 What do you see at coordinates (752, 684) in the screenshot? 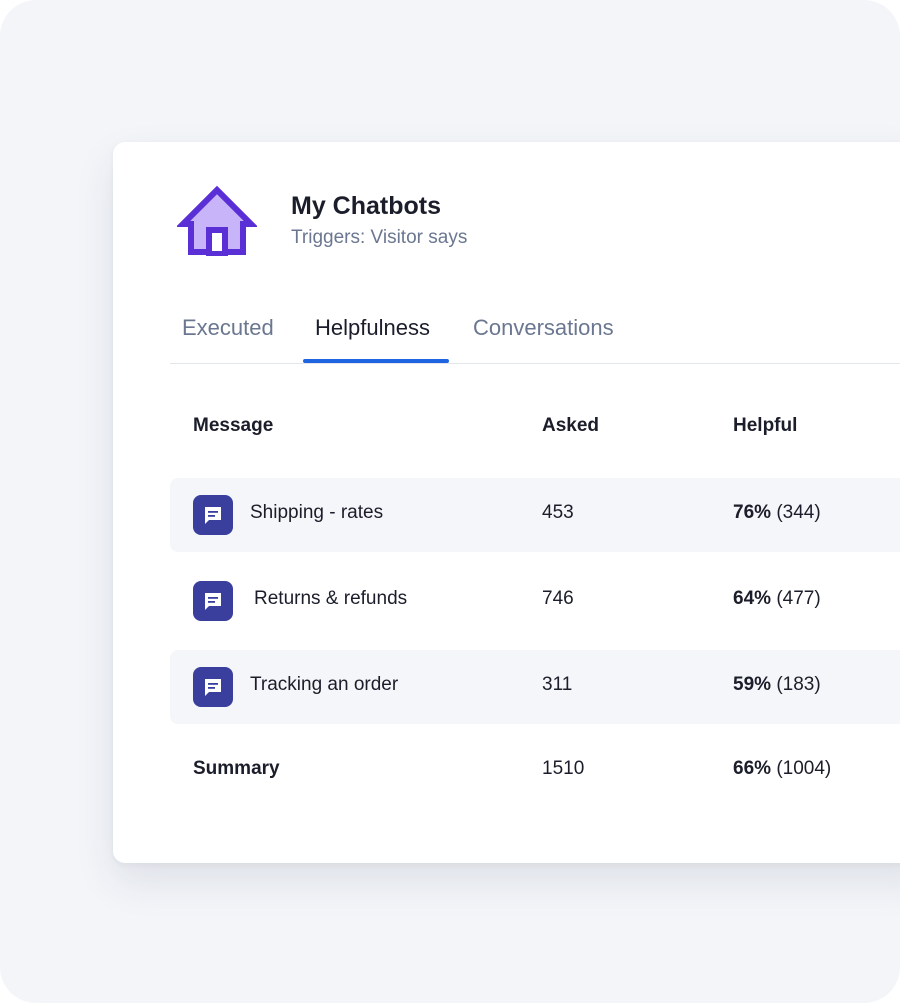
I see `helpful-percent: 59%` at bounding box center [752, 684].